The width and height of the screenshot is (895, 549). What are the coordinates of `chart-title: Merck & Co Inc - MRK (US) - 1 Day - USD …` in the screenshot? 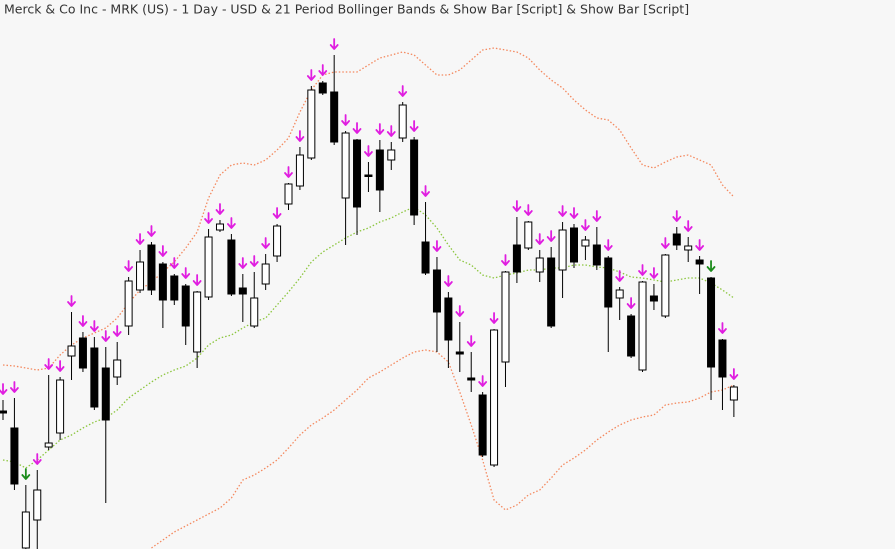 It's located at (346, 9).